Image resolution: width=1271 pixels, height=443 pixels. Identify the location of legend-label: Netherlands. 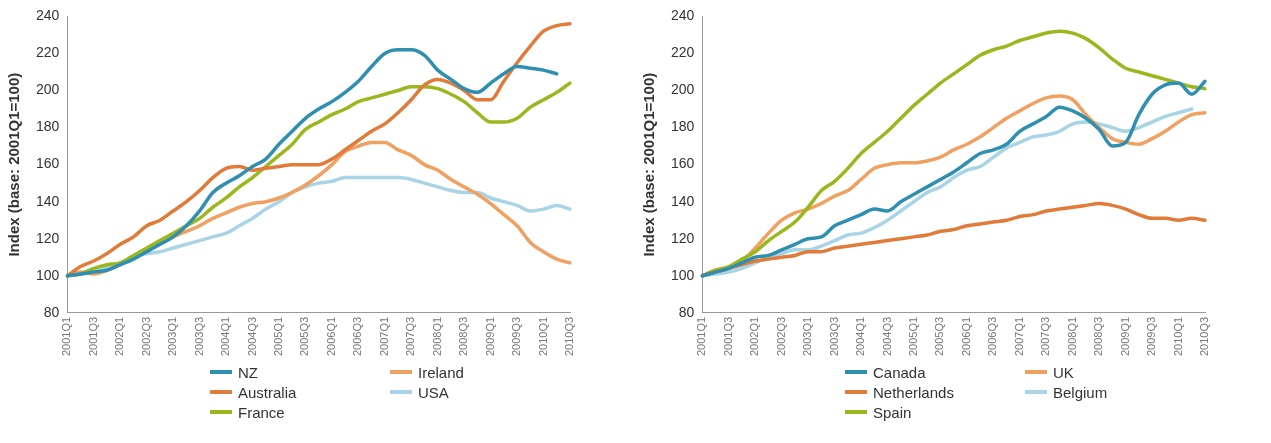
(913, 392).